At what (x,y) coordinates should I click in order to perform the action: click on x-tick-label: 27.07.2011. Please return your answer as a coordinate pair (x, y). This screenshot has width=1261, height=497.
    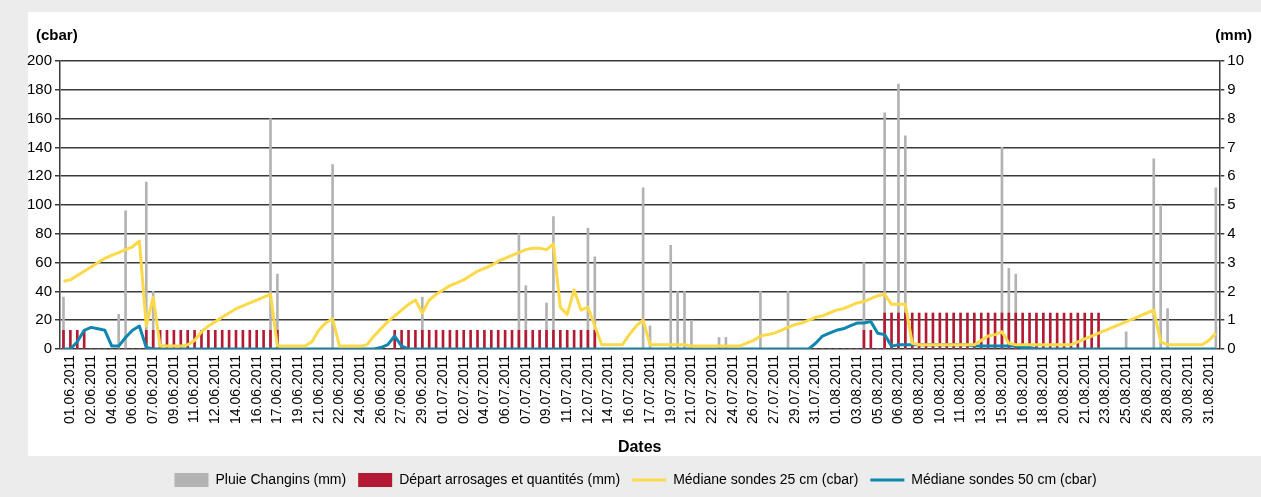
    Looking at the image, I should click on (773, 389).